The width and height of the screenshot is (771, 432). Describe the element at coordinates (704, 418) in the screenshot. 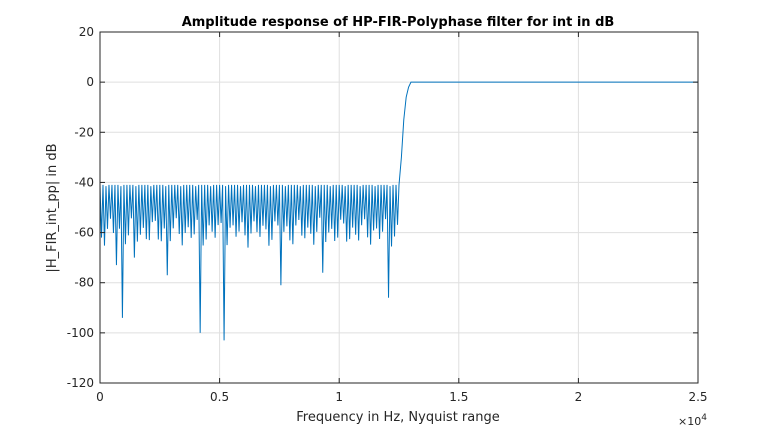

I see `x-exponent-power: 4` at that location.